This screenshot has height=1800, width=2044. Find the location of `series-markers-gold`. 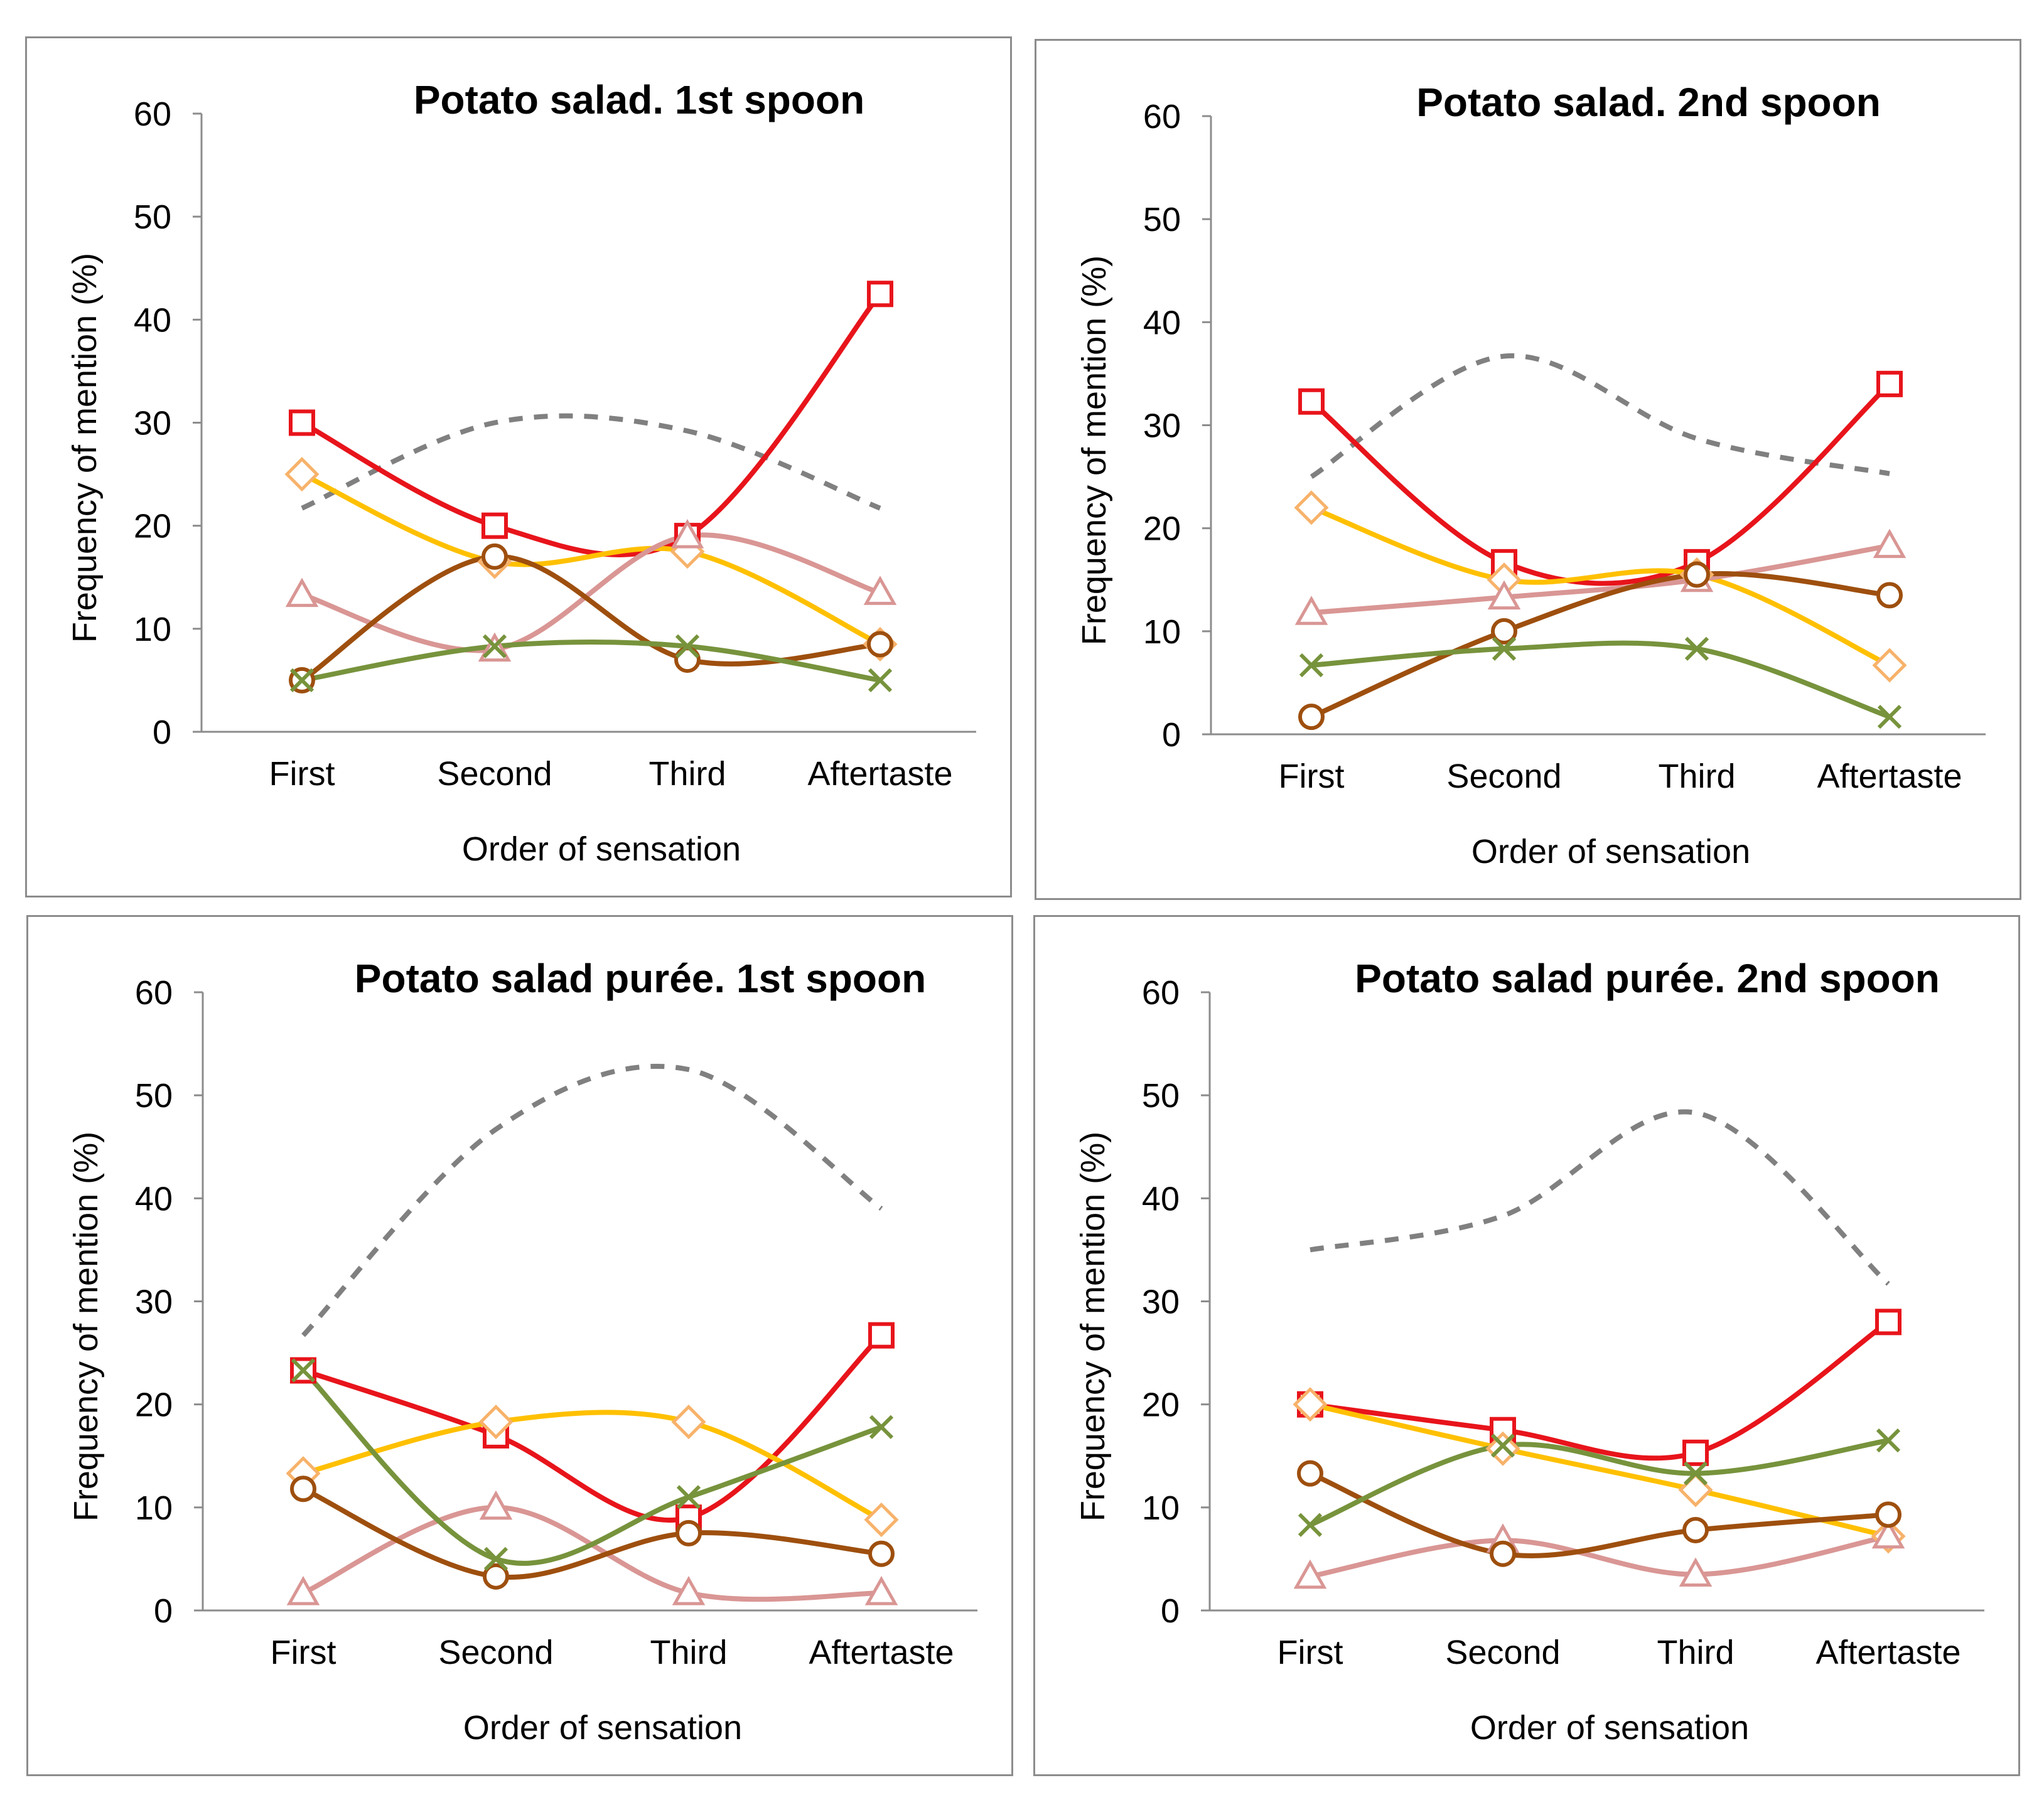

series-markers-gold is located at coordinates (1600, 586).